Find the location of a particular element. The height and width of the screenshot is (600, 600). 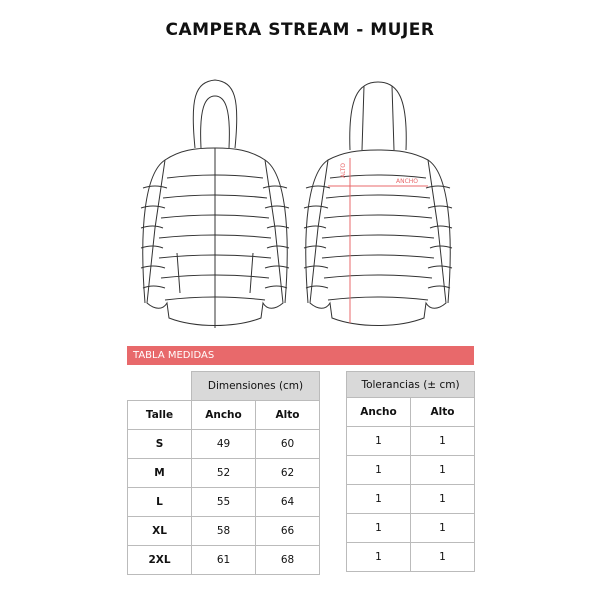

cell: XL is located at coordinates (159, 530).